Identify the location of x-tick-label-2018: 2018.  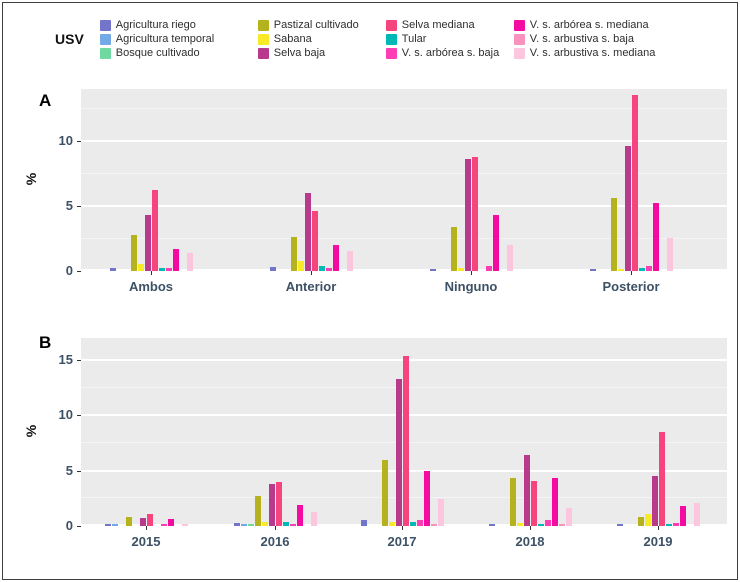
(530, 541).